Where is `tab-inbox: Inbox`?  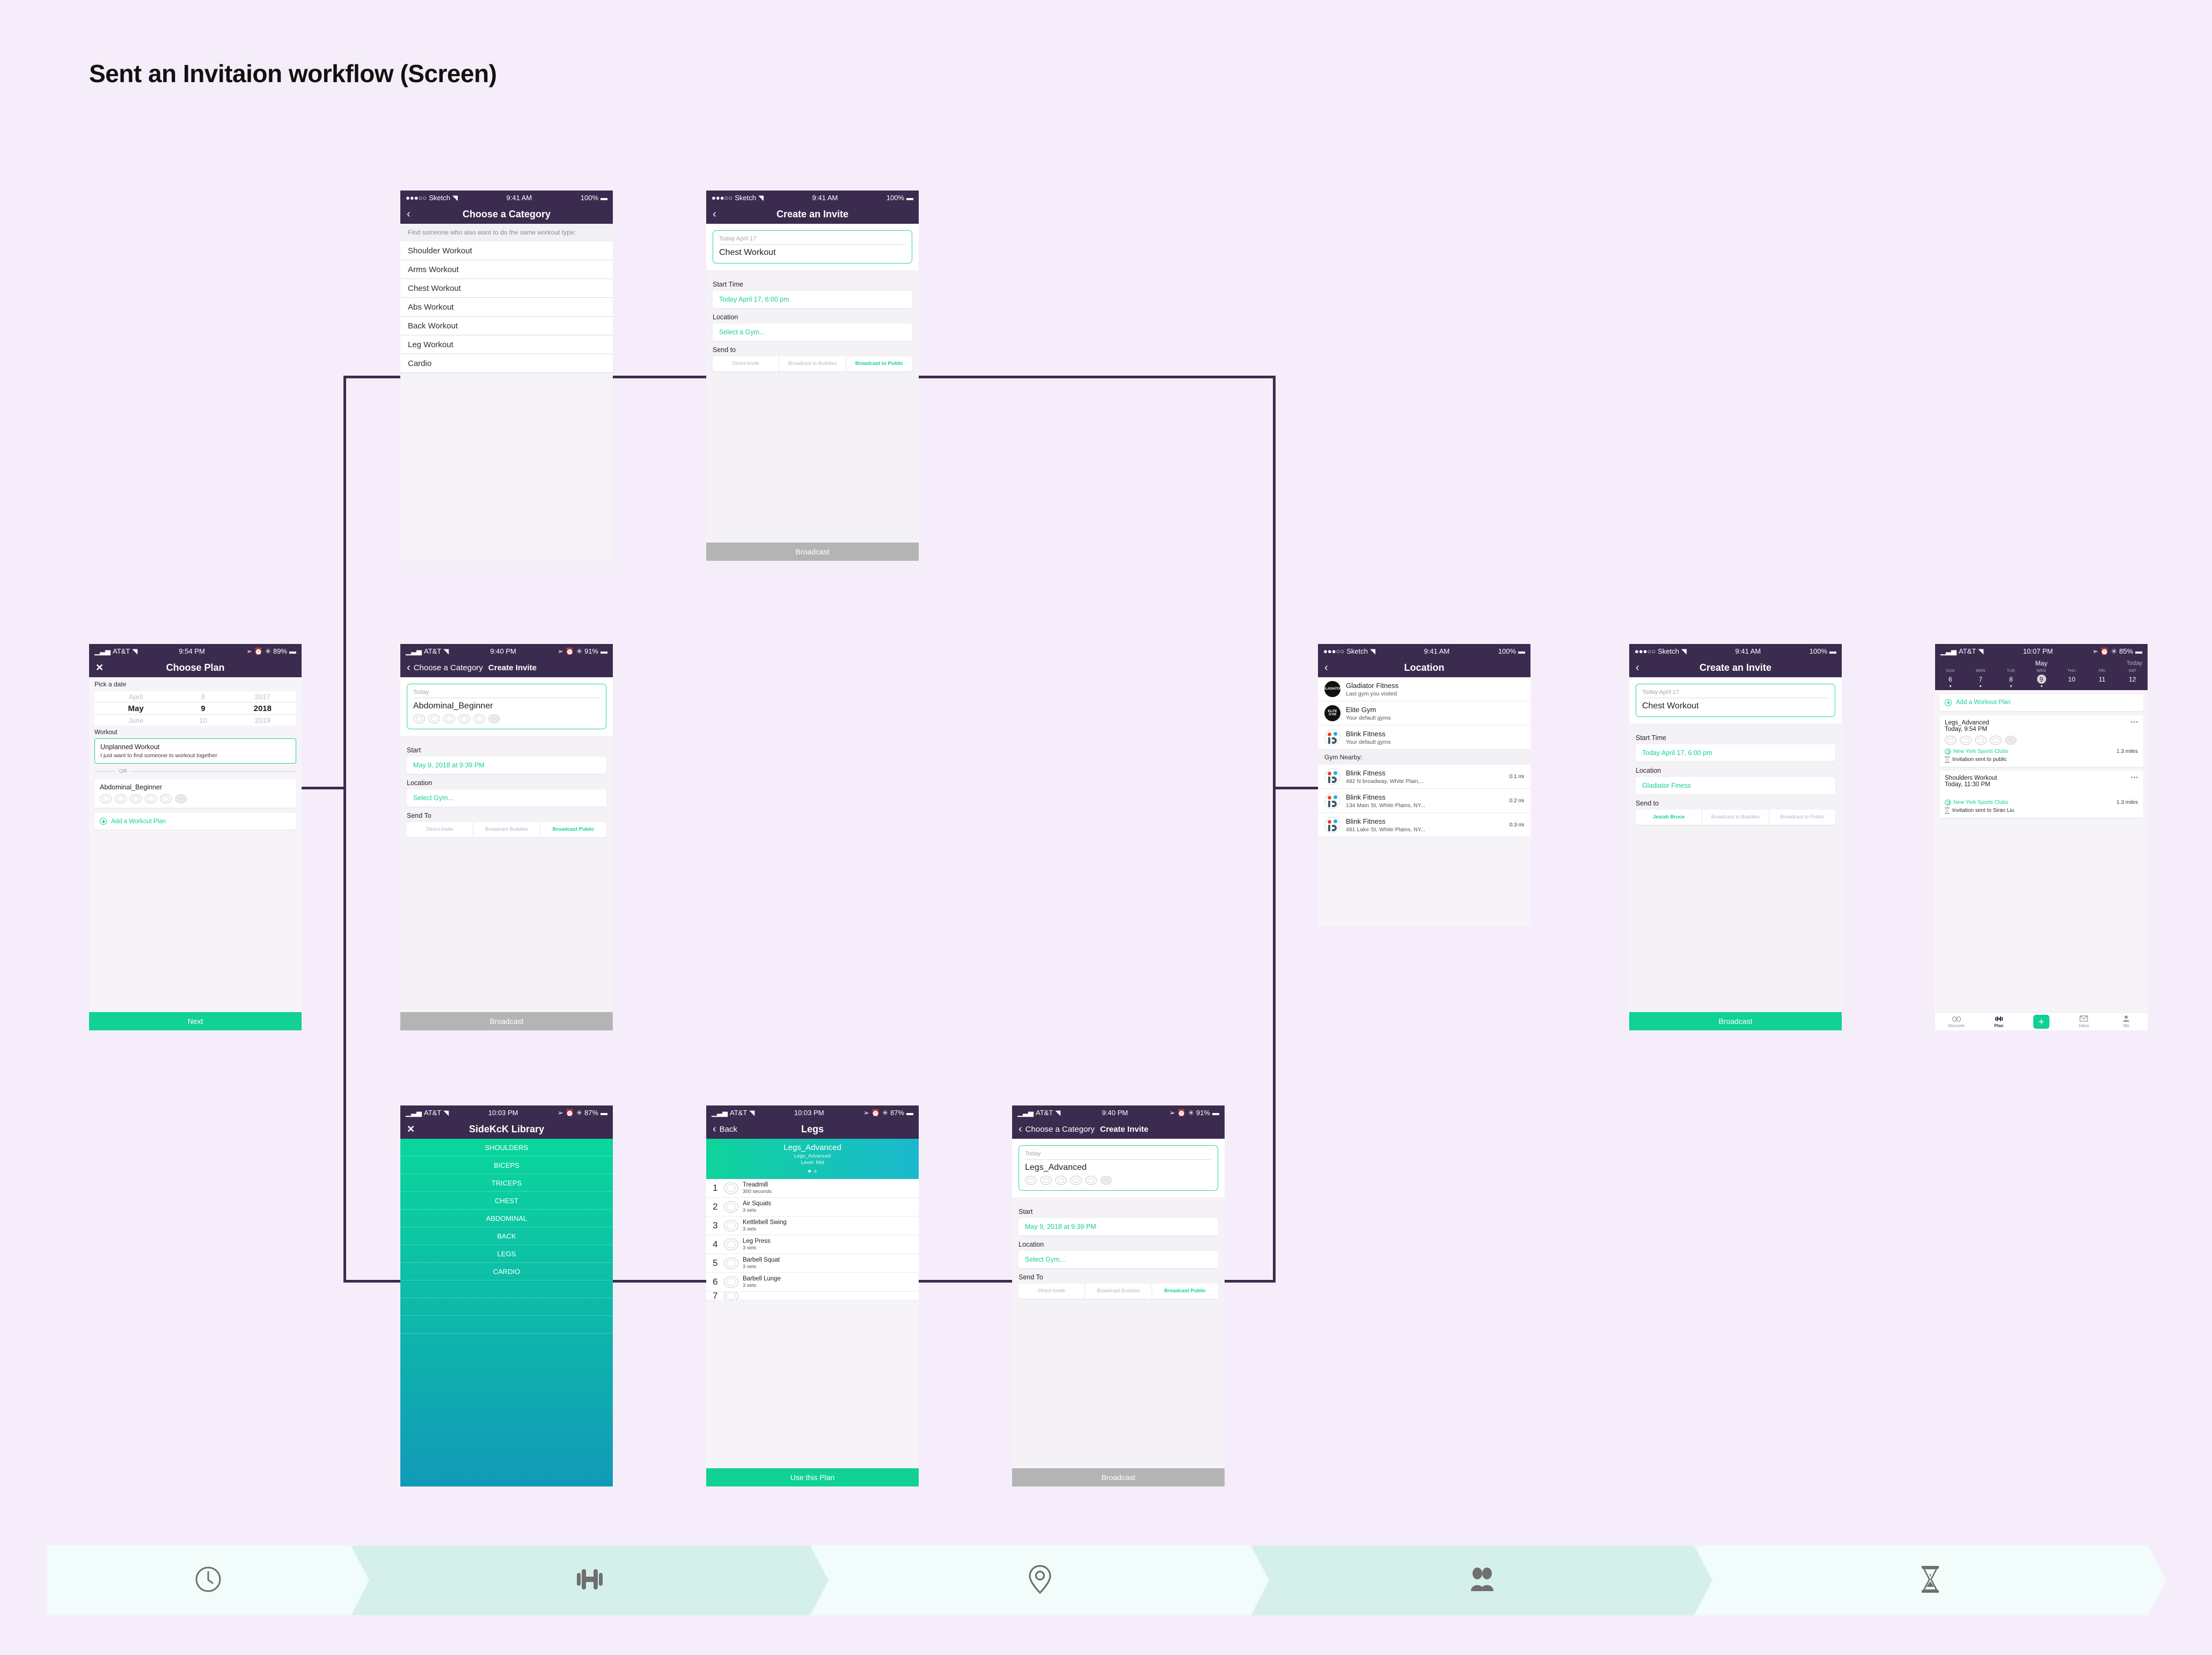 tab-inbox: Inbox is located at coordinates (2084, 1021).